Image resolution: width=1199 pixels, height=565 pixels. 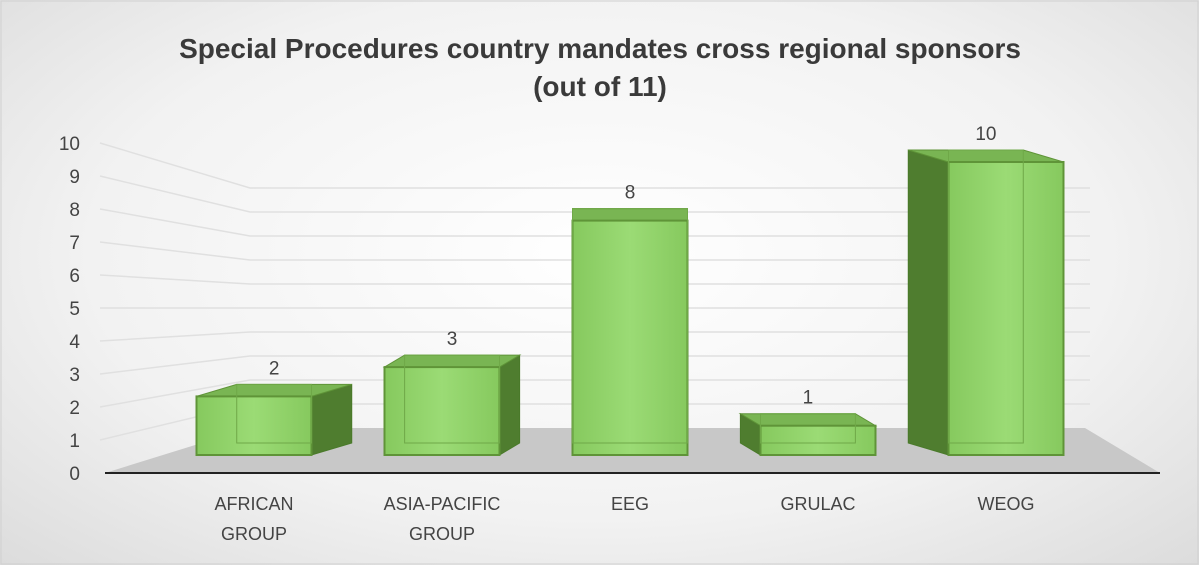 I want to click on y-tick-label: 0, so click(x=74, y=474).